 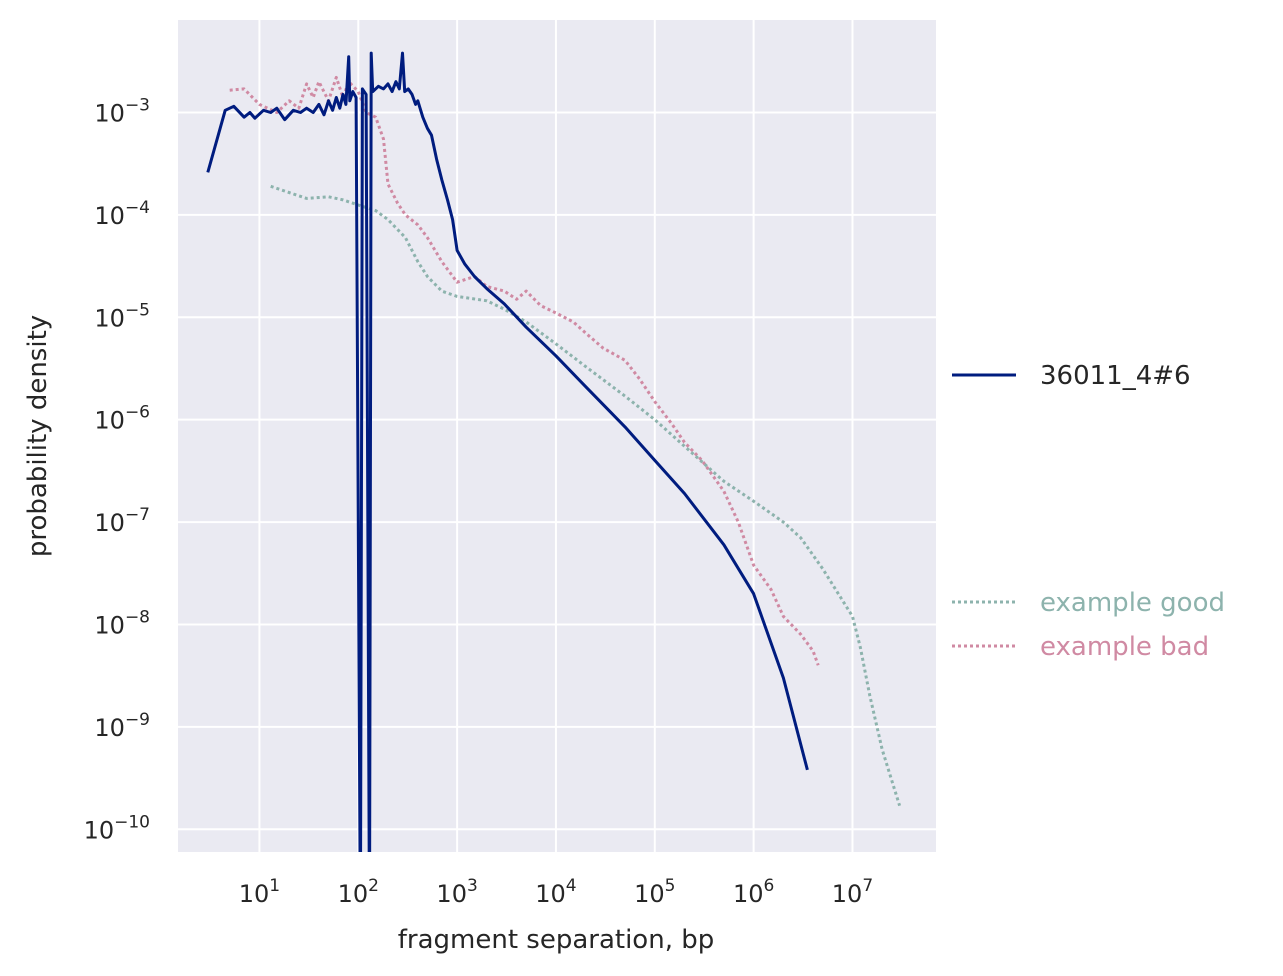 What do you see at coordinates (556, 940) in the screenshot?
I see `x-axis-label: fragment separation, bp` at bounding box center [556, 940].